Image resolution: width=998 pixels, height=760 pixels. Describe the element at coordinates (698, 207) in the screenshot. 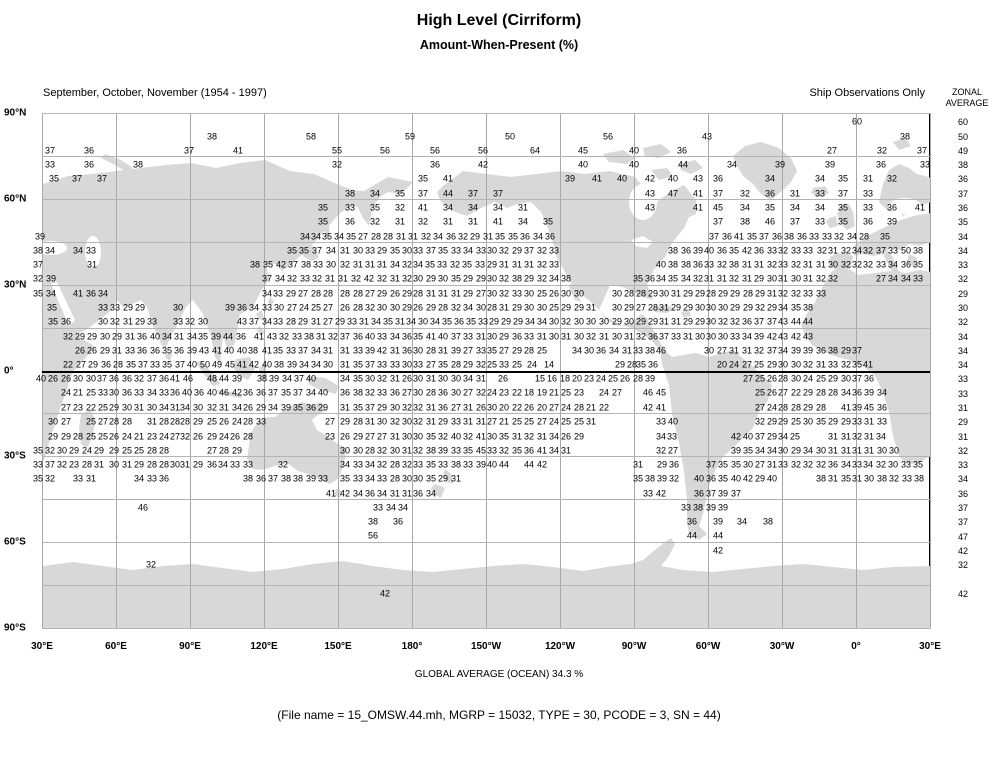

I see `map-value: 41` at that location.